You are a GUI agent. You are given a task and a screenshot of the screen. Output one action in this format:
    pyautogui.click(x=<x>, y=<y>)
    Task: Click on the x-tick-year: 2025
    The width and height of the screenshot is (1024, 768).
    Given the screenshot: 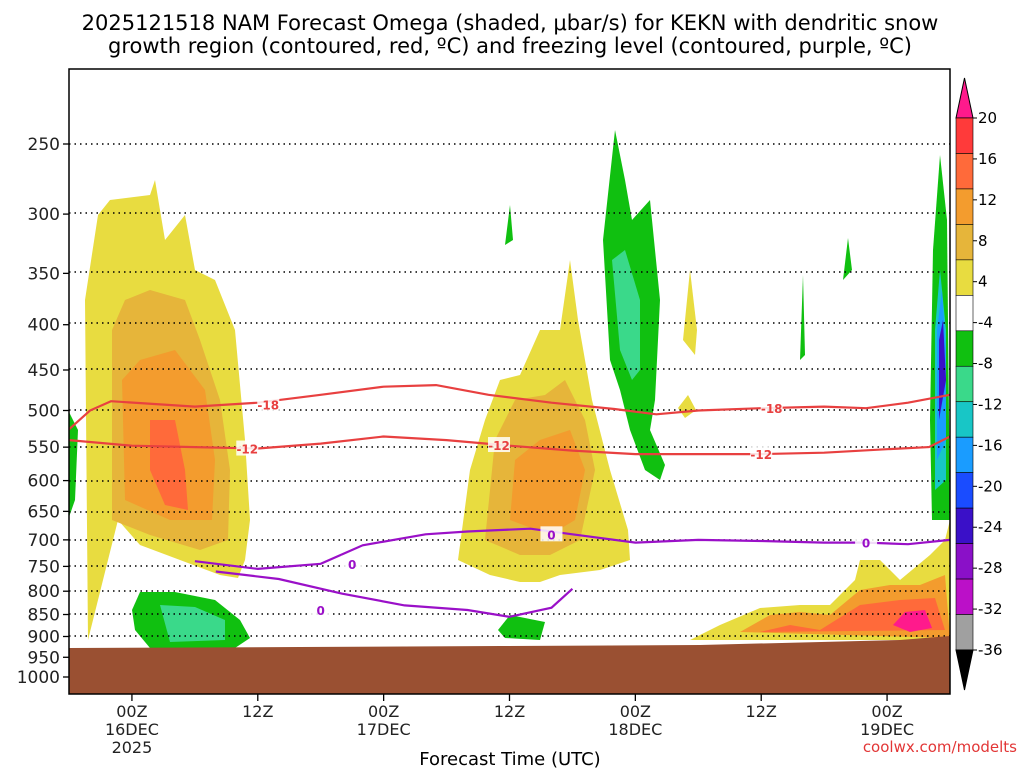 What is the action you would take?
    pyautogui.click(x=132, y=747)
    